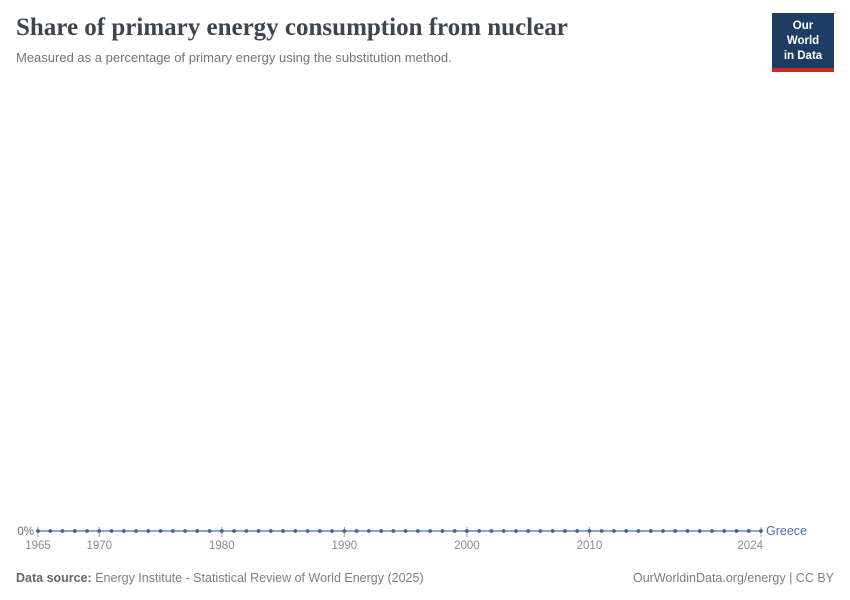 The image size is (850, 600). What do you see at coordinates (467, 546) in the screenshot?
I see `x-axis-tick-label: 2000` at bounding box center [467, 546].